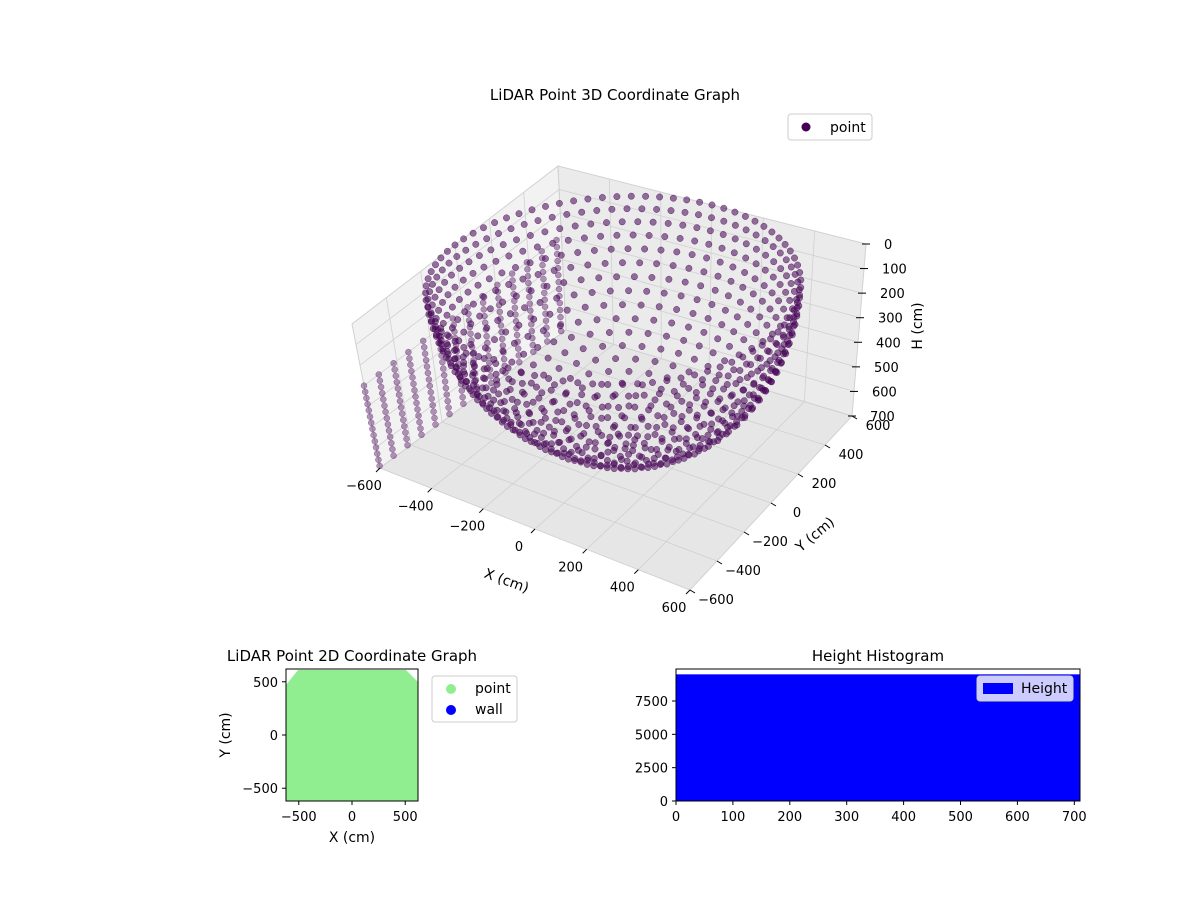  Describe the element at coordinates (264, 736) in the screenshot. I see `plot-2d-y-ticks: −500 0 500` at that location.